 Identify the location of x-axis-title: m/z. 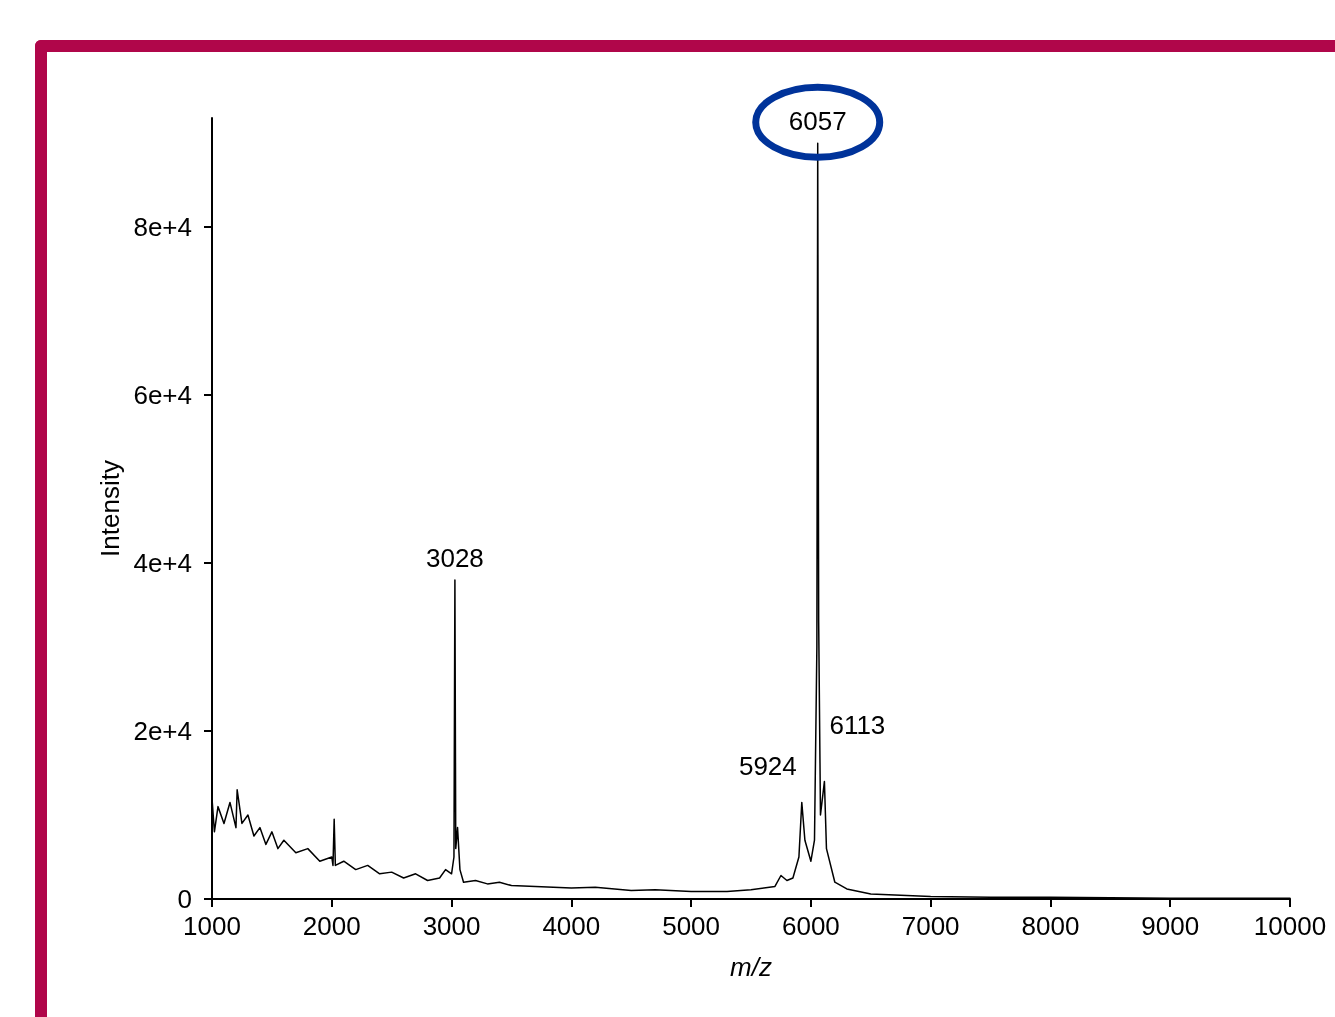
(751, 967).